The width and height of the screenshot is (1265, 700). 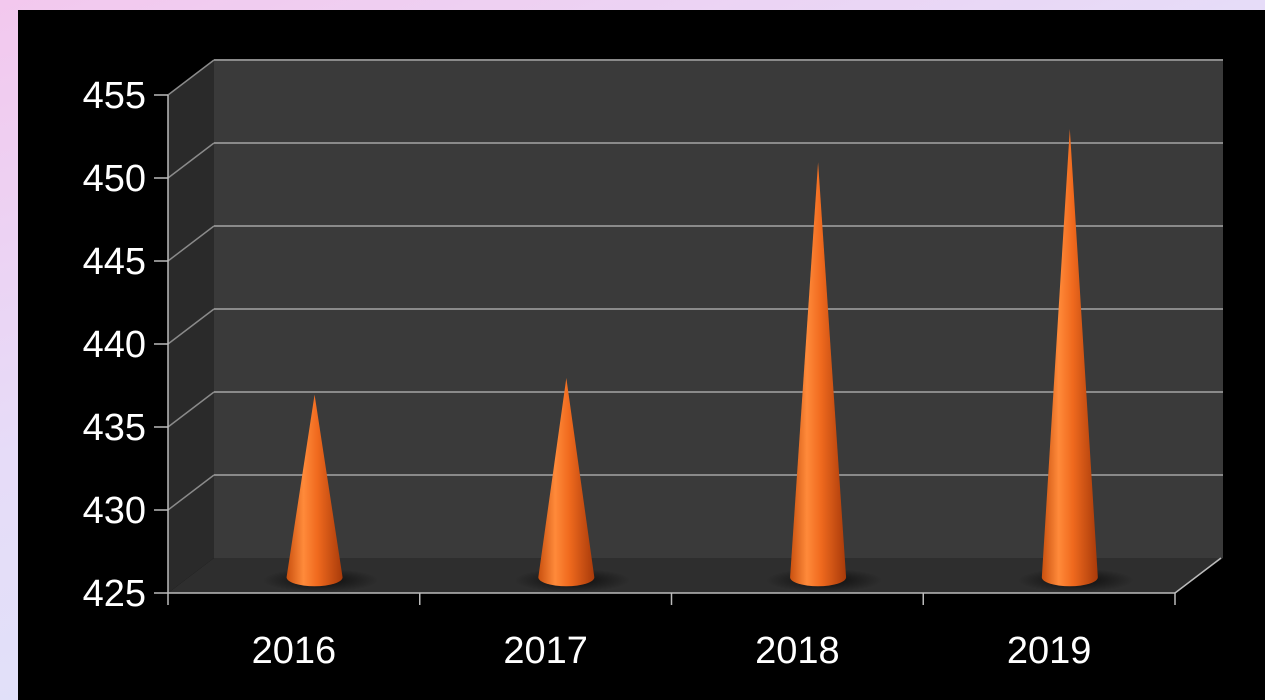 I want to click on x-tick-label: 2019, so click(x=1049, y=651).